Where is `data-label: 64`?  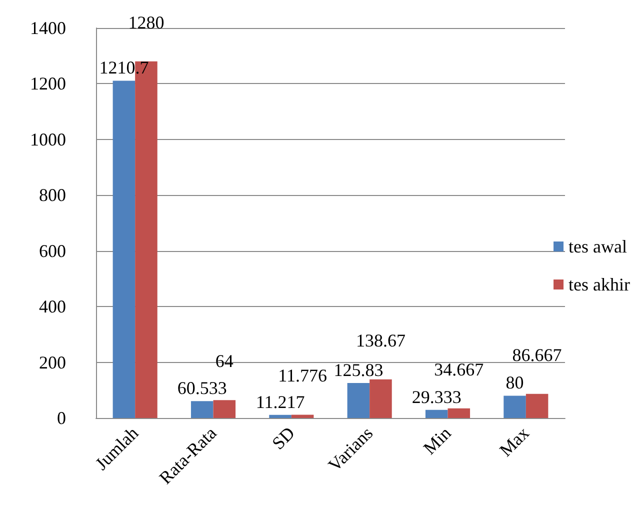
data-label: 64 is located at coordinates (224, 361).